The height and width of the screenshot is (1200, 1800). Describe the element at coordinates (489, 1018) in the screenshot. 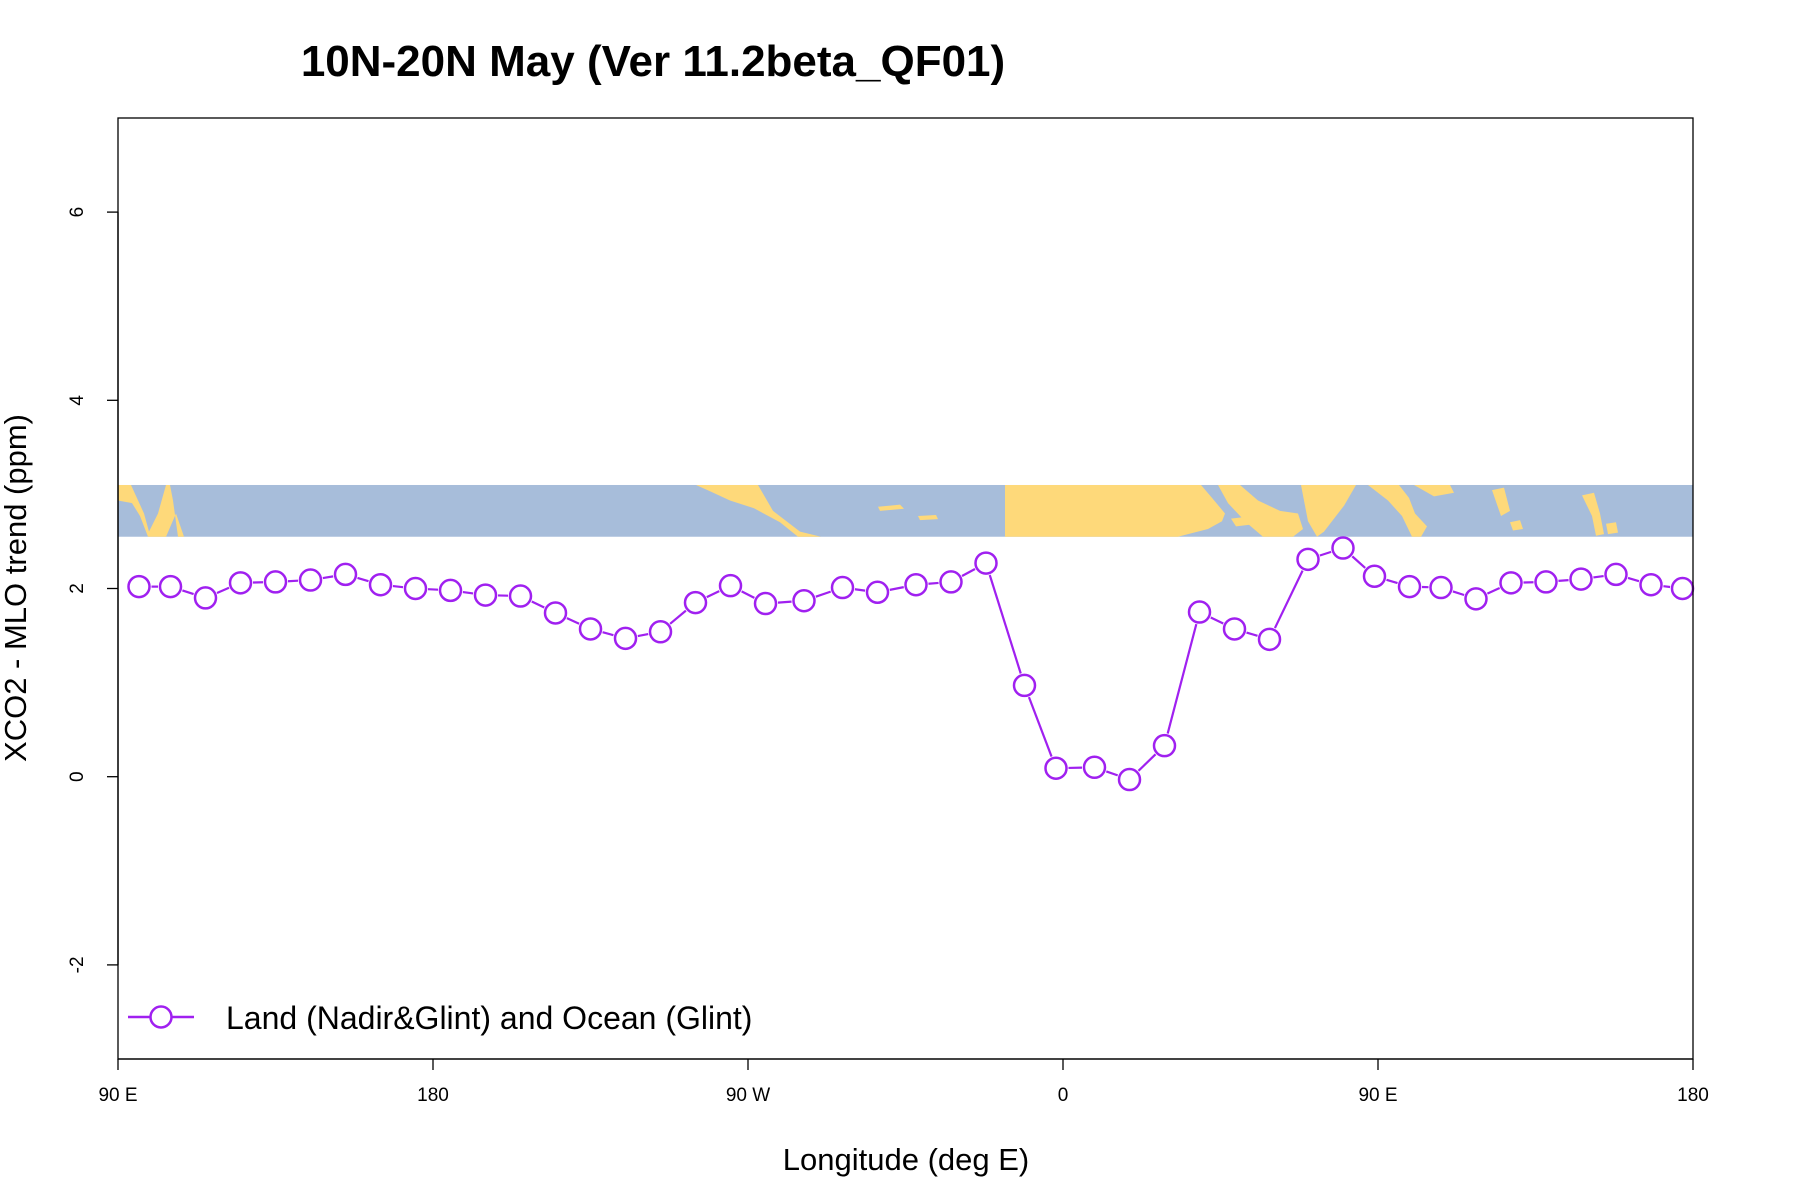

I see `legend-label: Land (Nadir&Glint) and Ocean (Glint)` at that location.